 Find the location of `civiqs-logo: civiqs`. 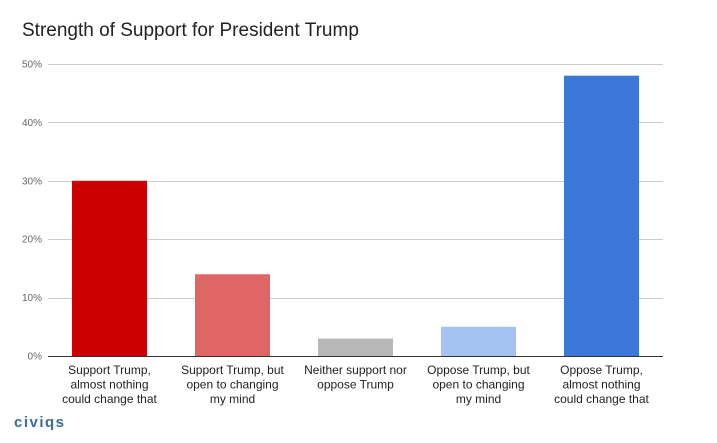

civiqs-logo: civiqs is located at coordinates (40, 422).